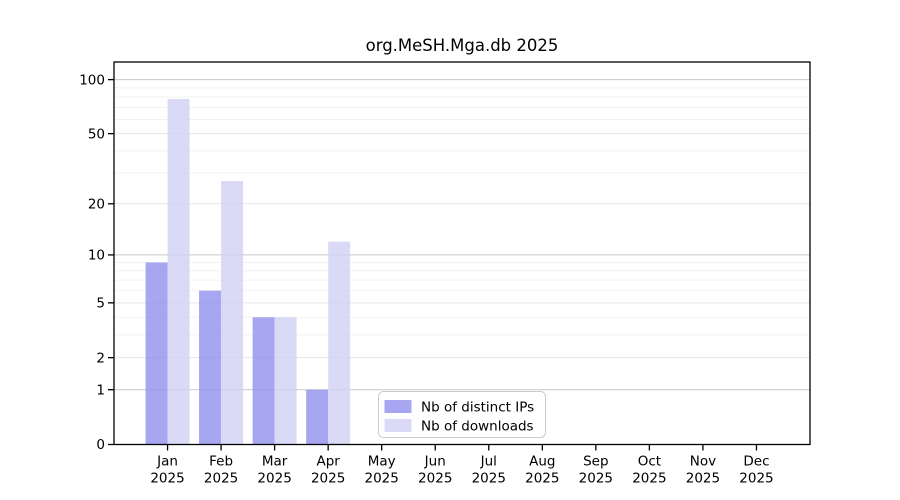 The image size is (900, 500). Describe the element at coordinates (462, 45) in the screenshot. I see `chart-title: org.MeSH.Mga.db 2025` at that location.